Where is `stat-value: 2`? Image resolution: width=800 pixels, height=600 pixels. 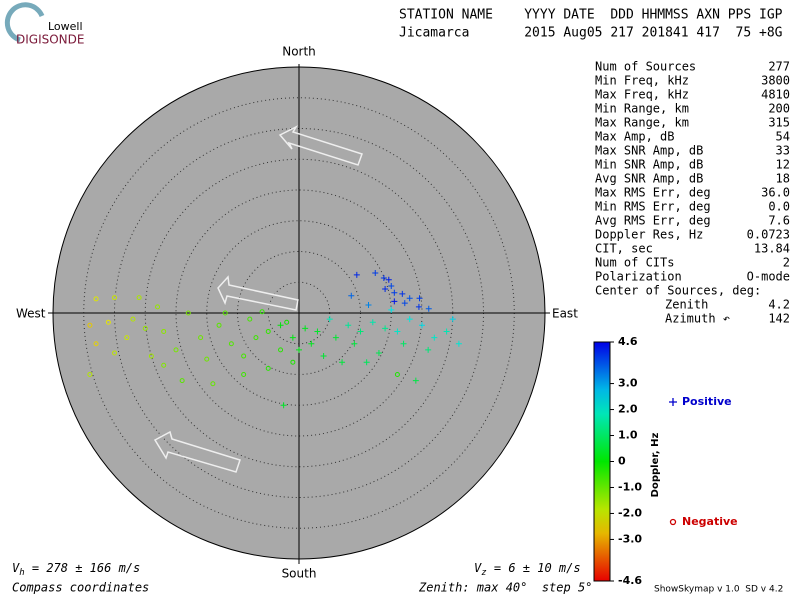
stat-value: 2 is located at coordinates (786, 263).